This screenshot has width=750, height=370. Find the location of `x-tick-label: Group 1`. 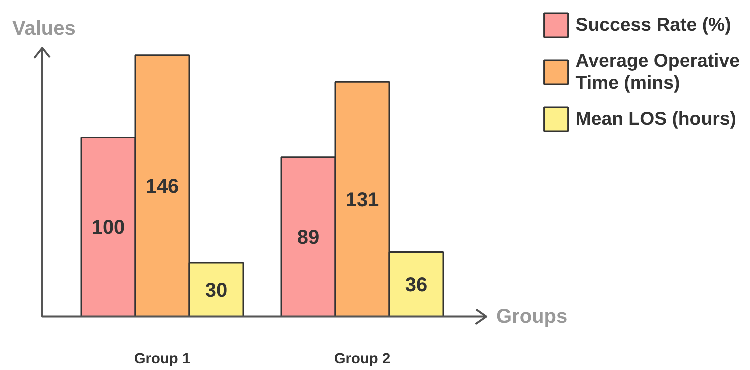

x-tick-label: Group 1 is located at coordinates (162, 360).